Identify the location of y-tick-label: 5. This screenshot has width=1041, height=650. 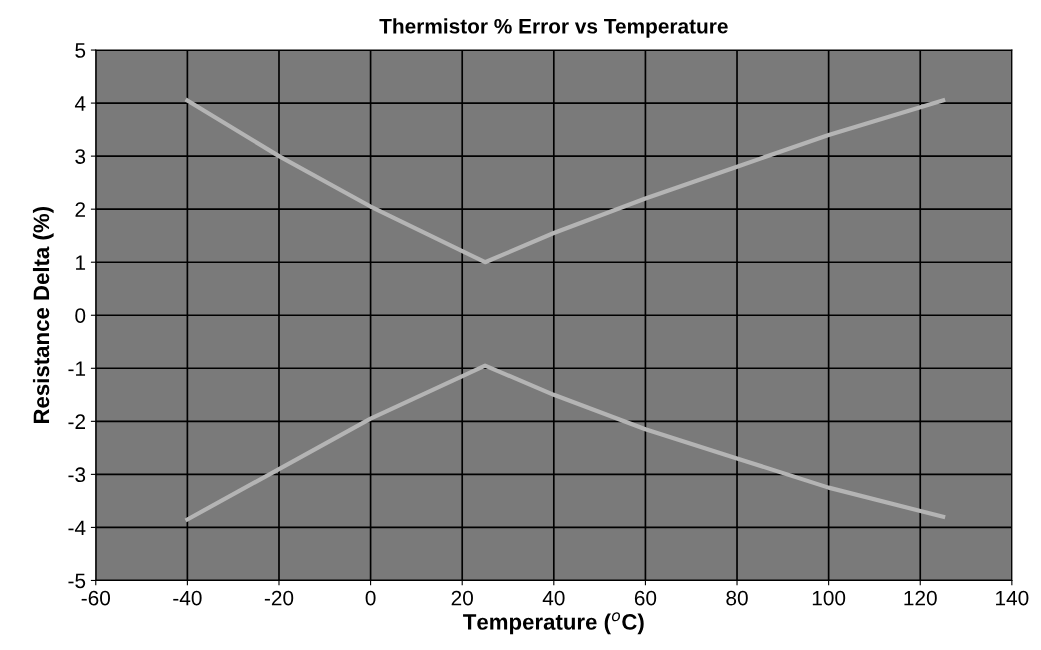
(80, 50).